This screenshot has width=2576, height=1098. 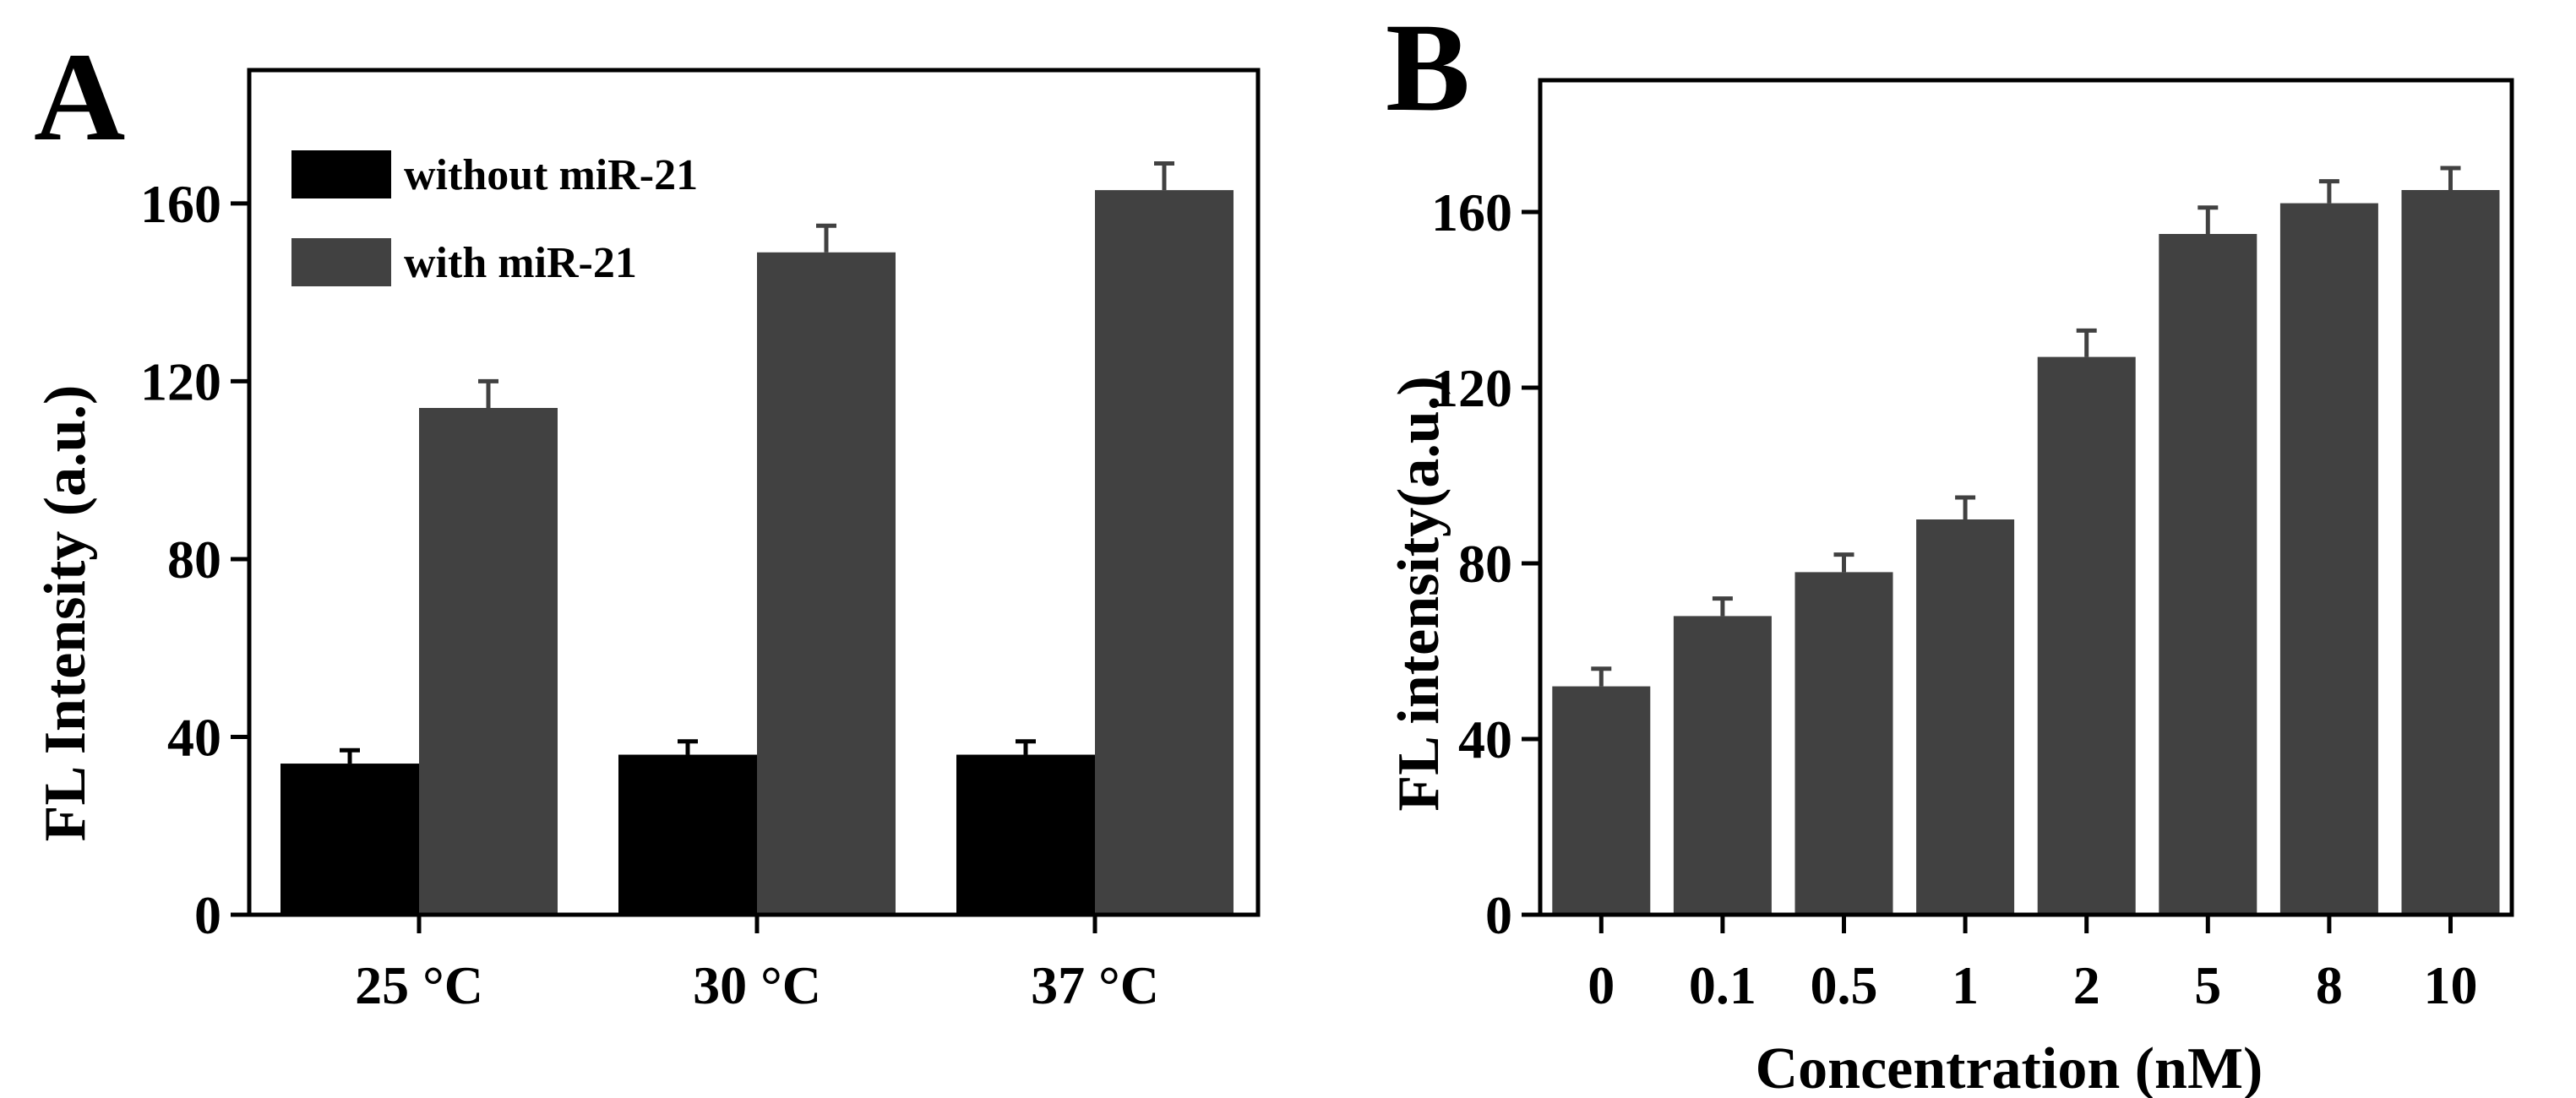 What do you see at coordinates (1498, 915) in the screenshot?
I see `panel-b-y-tick-label: 0` at bounding box center [1498, 915].